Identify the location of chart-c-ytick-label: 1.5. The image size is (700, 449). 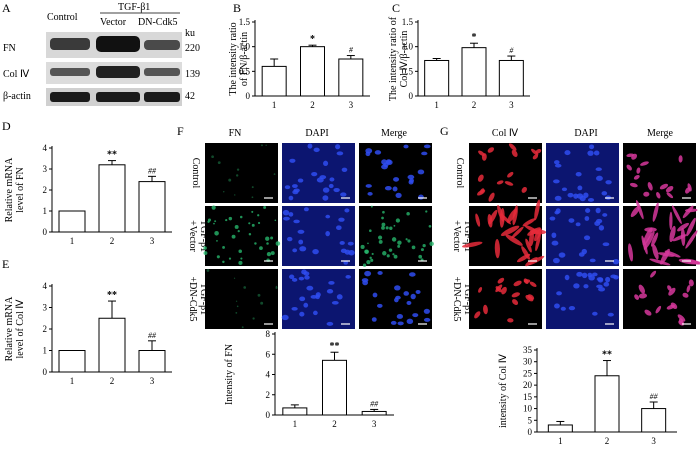
(408, 22).